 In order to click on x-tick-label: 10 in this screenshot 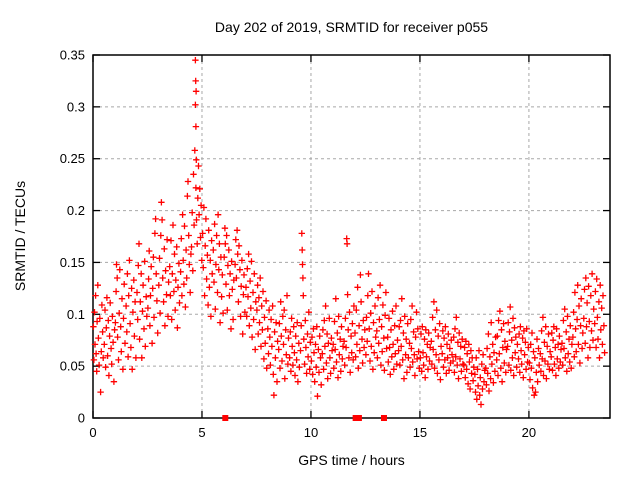, I will do `click(311, 432)`.